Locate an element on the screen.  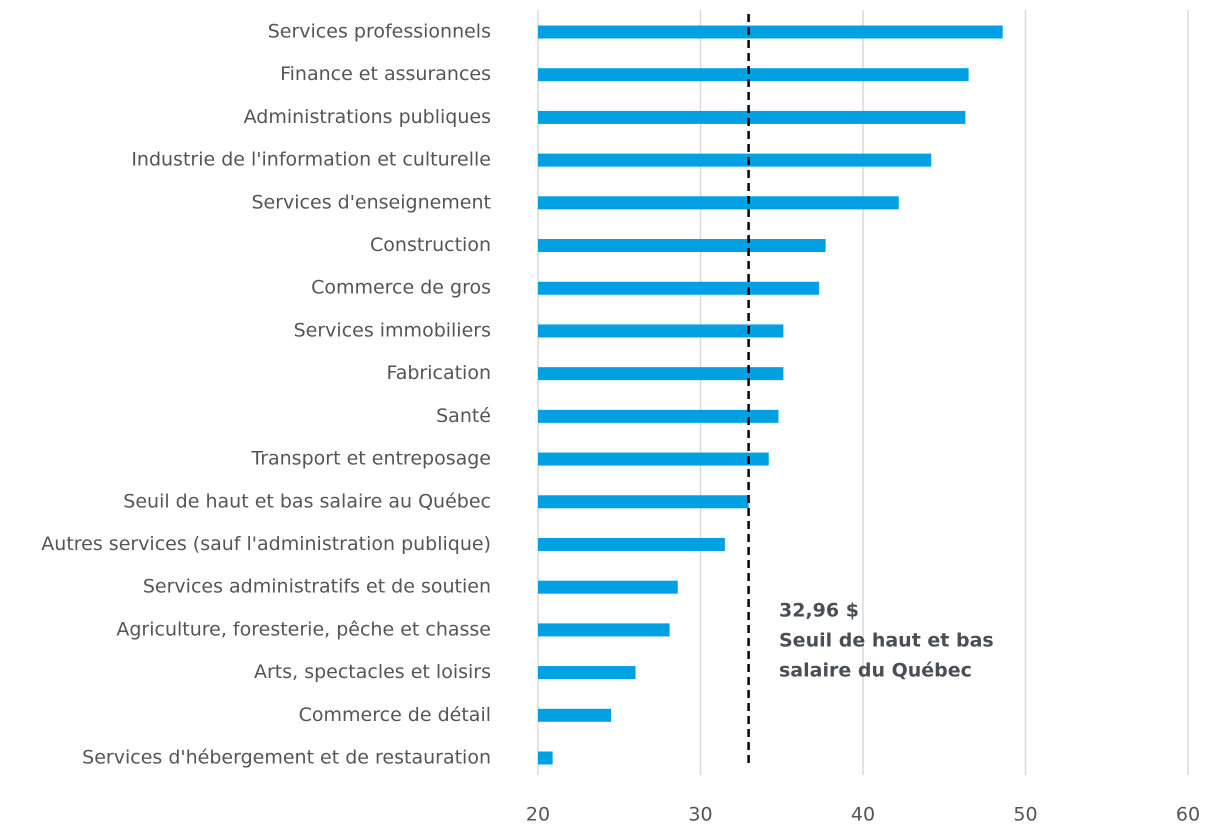
y-tick-label: Agriculture, foresterie, pêche et chasse is located at coordinates (303, 629).